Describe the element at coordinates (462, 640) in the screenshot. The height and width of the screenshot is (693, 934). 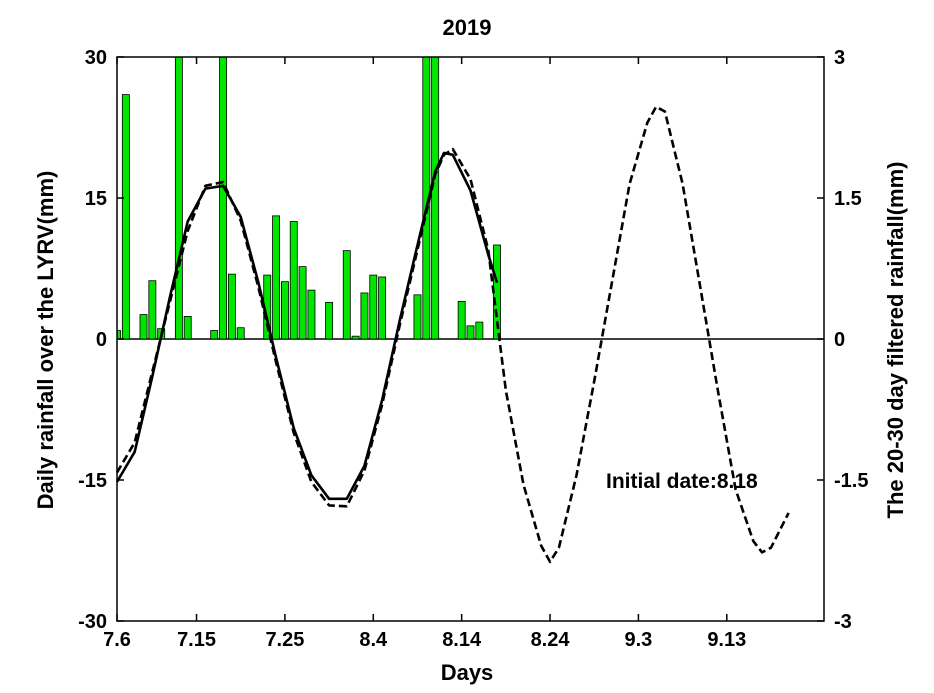
I see `x-tick-label-4: 8.14` at that location.